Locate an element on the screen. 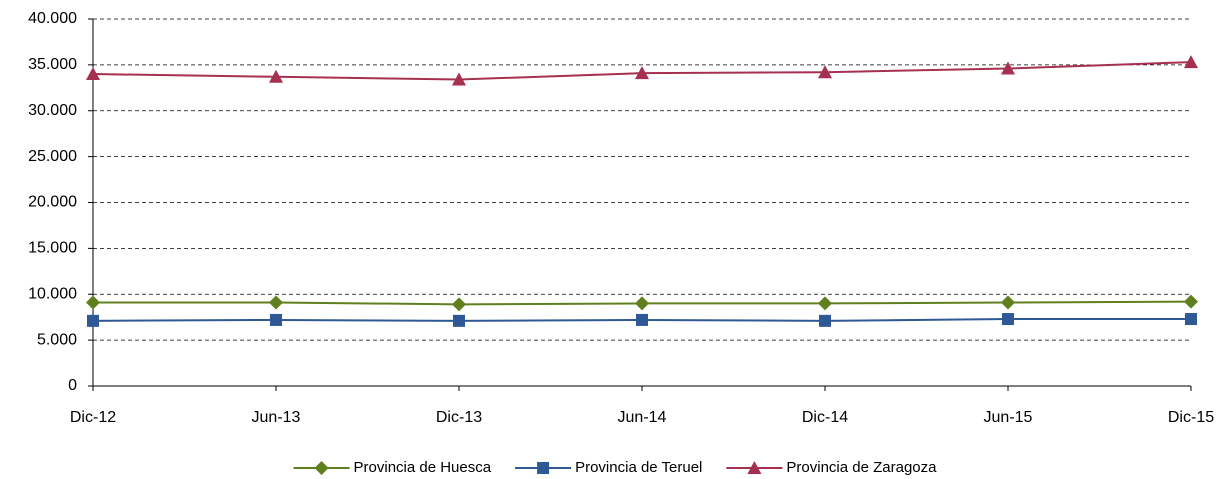 The width and height of the screenshot is (1230, 479). x-tick-label: Dic-15 is located at coordinates (1191, 417).